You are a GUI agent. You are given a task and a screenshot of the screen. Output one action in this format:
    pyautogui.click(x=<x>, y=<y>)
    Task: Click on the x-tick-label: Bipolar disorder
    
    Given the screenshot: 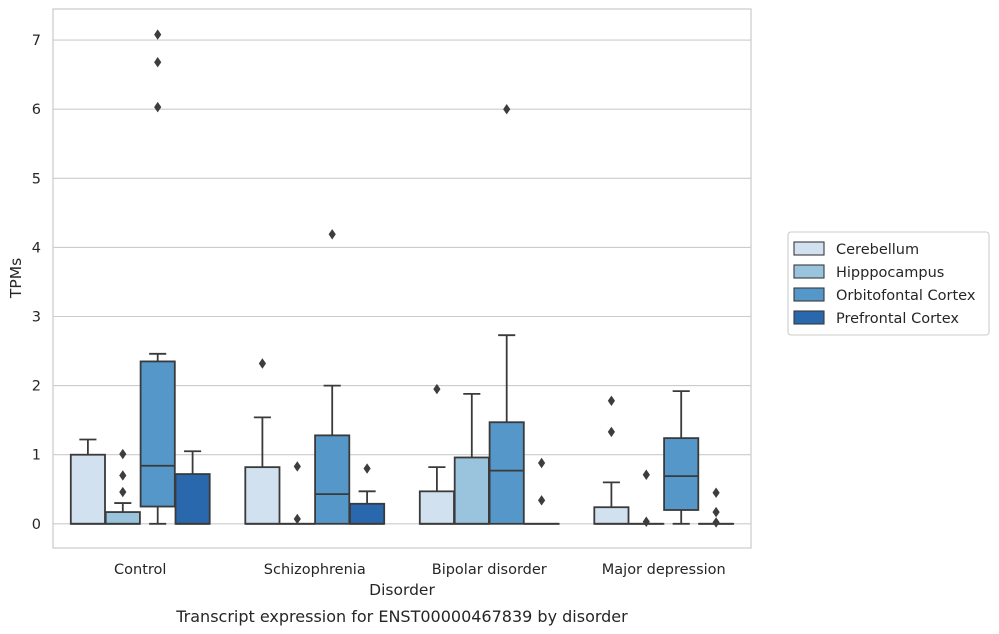 What is the action you would take?
    pyautogui.click(x=489, y=570)
    